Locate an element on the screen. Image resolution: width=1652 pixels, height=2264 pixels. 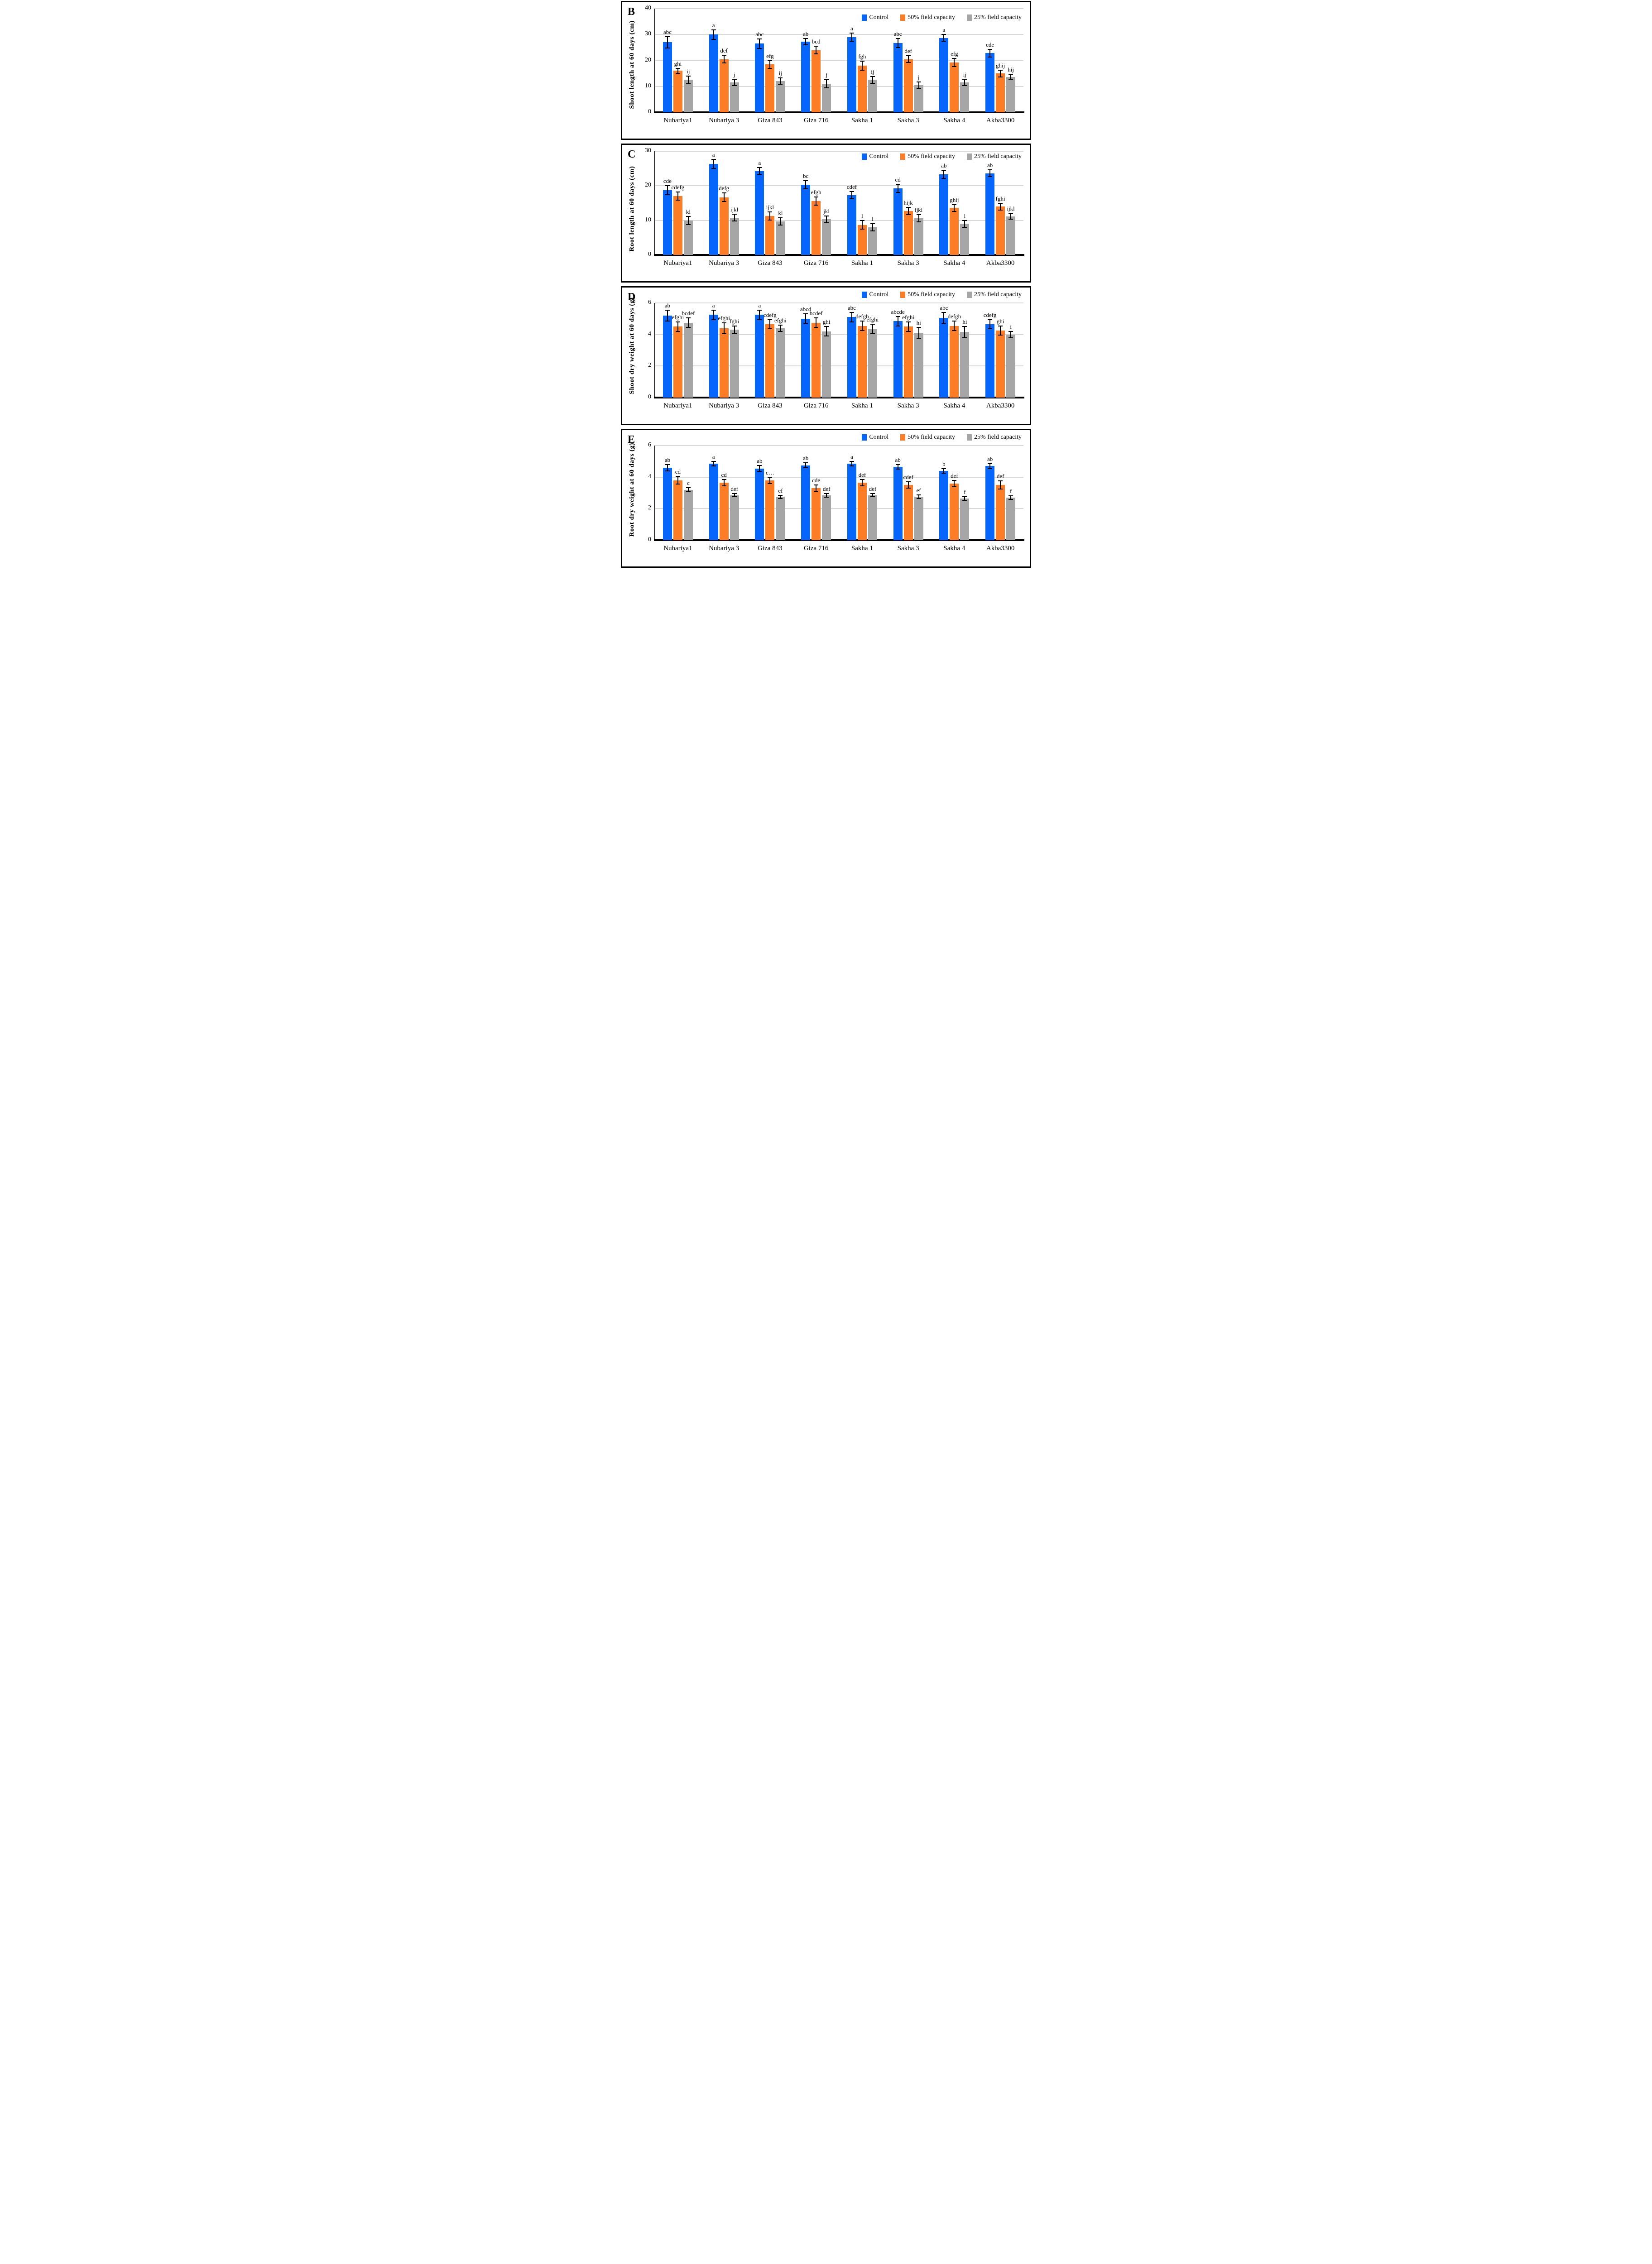
y-tick-label: 6 is located at coordinates (649, 302).